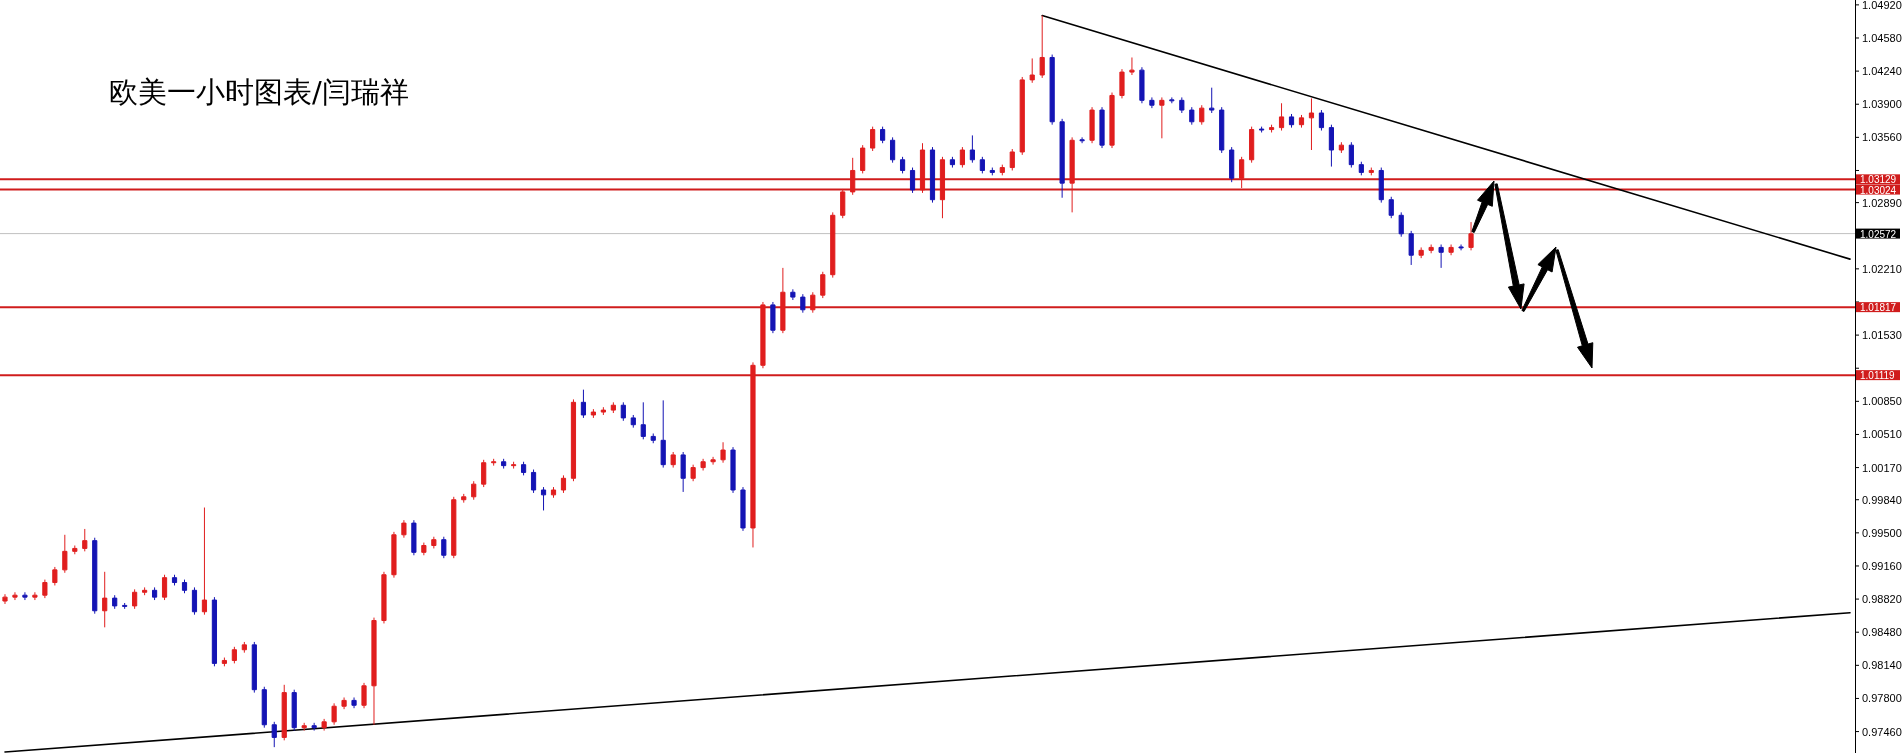 This screenshot has height=753, width=1902. I want to click on ref-line-label: 1.01817, so click(1878, 308).